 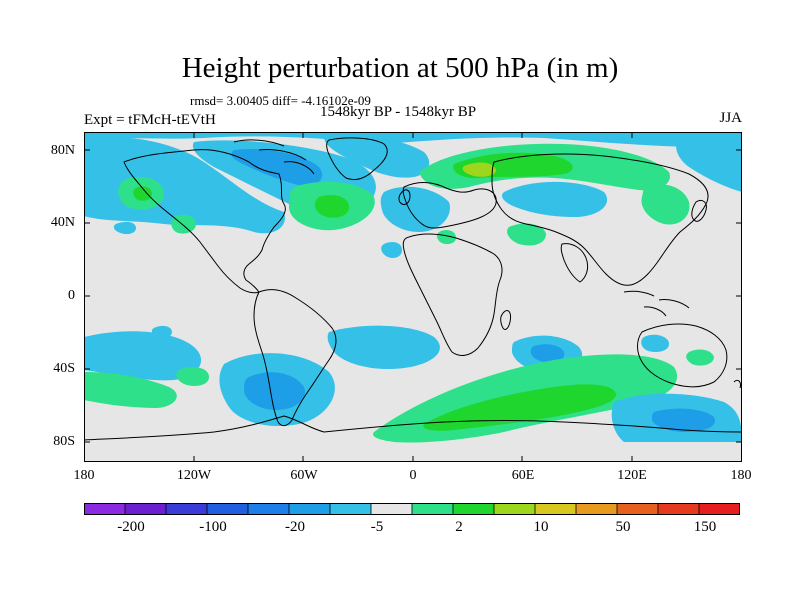 I want to click on coastline-arctic-islands, so click(x=274, y=157).